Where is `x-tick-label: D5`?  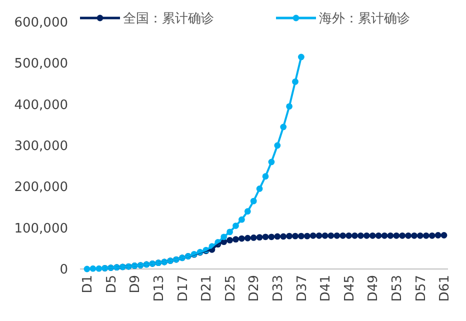
x-tick-label: D5 is located at coordinates (112, 284).